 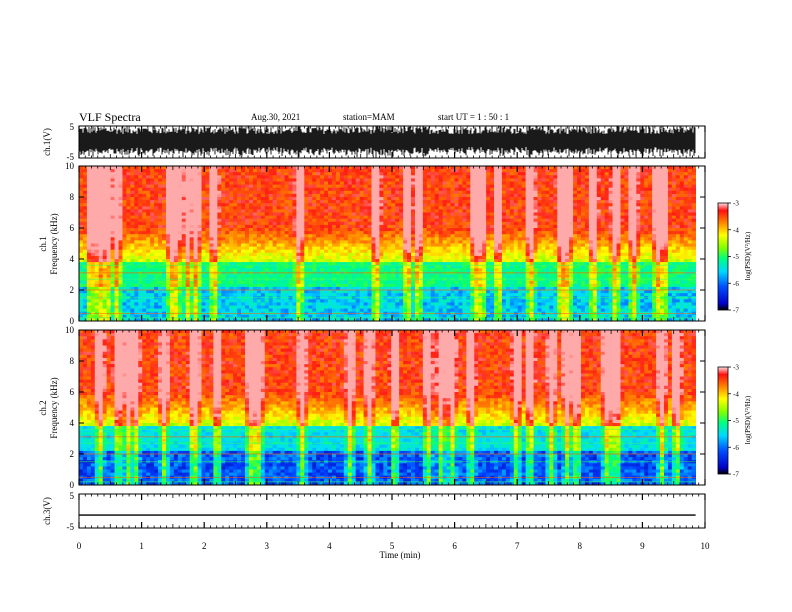 What do you see at coordinates (474, 117) in the screenshot?
I see `start-time-label: start UT = 1 : 50 : 1` at bounding box center [474, 117].